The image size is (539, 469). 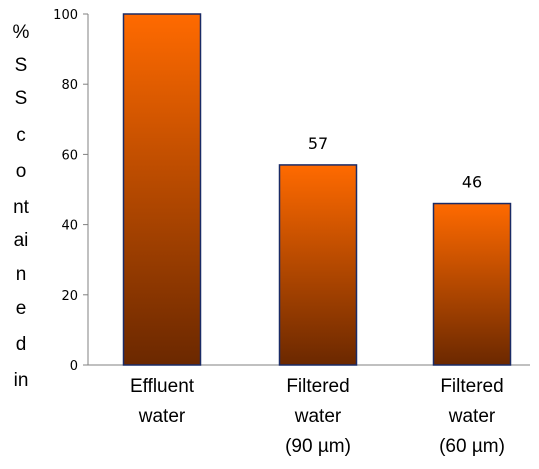 What do you see at coordinates (21, 207) in the screenshot?
I see `y-axis-label-part: nt` at bounding box center [21, 207].